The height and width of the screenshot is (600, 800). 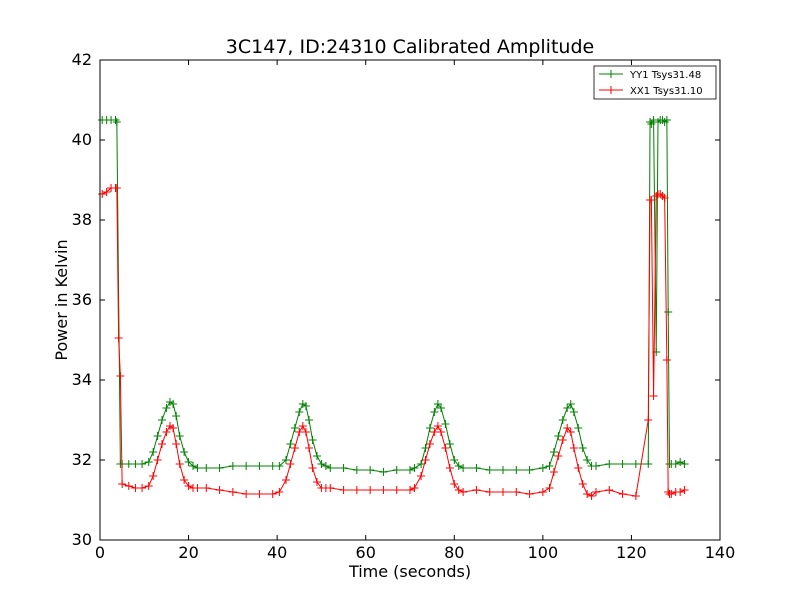 I want to click on y-tick-label: 32, so click(x=82, y=459).